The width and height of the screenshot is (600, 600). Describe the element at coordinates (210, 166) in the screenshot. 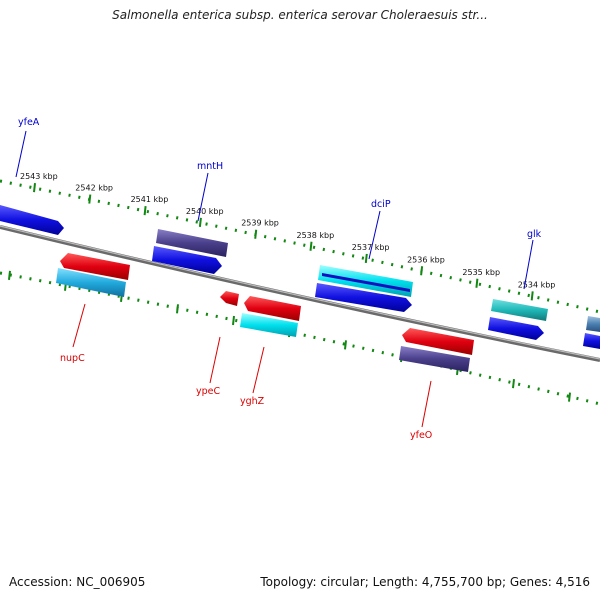

I see `label-mntH: mntH` at that location.